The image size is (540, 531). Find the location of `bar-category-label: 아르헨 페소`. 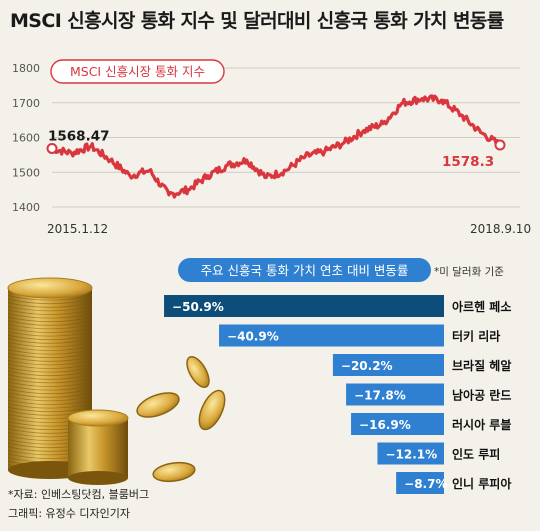

bar-category-label: 아르헨 페소 is located at coordinates (481, 306).